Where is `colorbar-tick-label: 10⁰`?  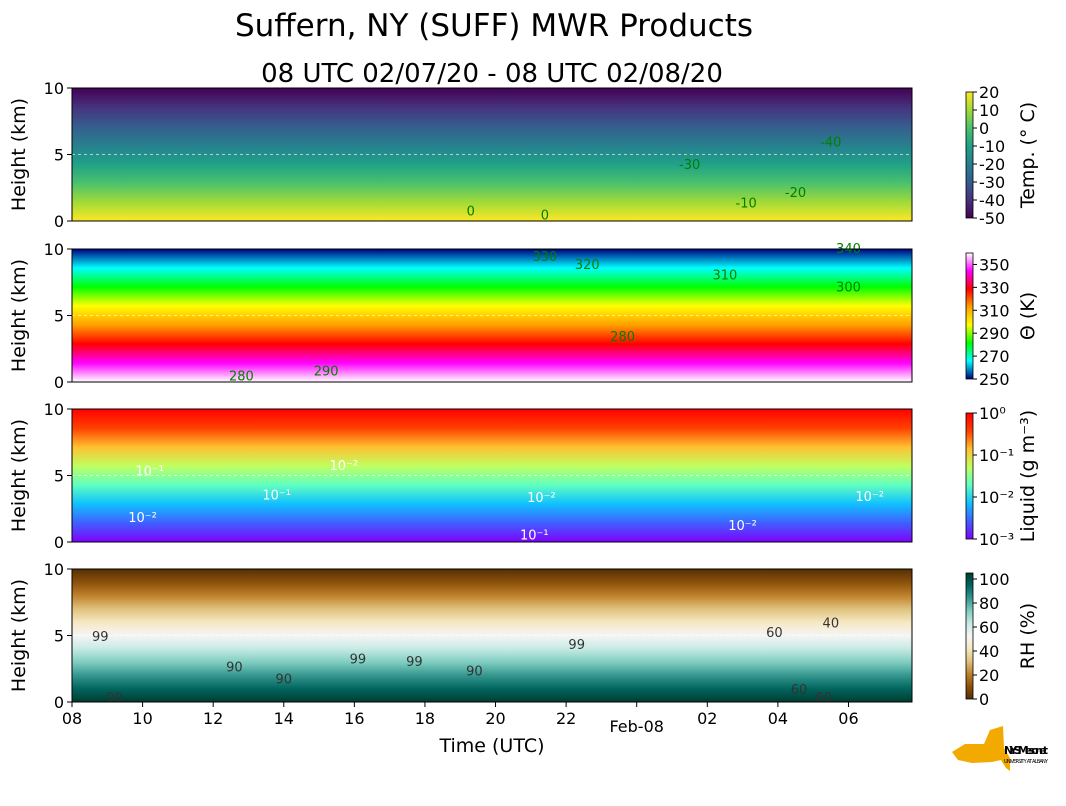
colorbar-tick-label: 10⁰ is located at coordinates (992, 413).